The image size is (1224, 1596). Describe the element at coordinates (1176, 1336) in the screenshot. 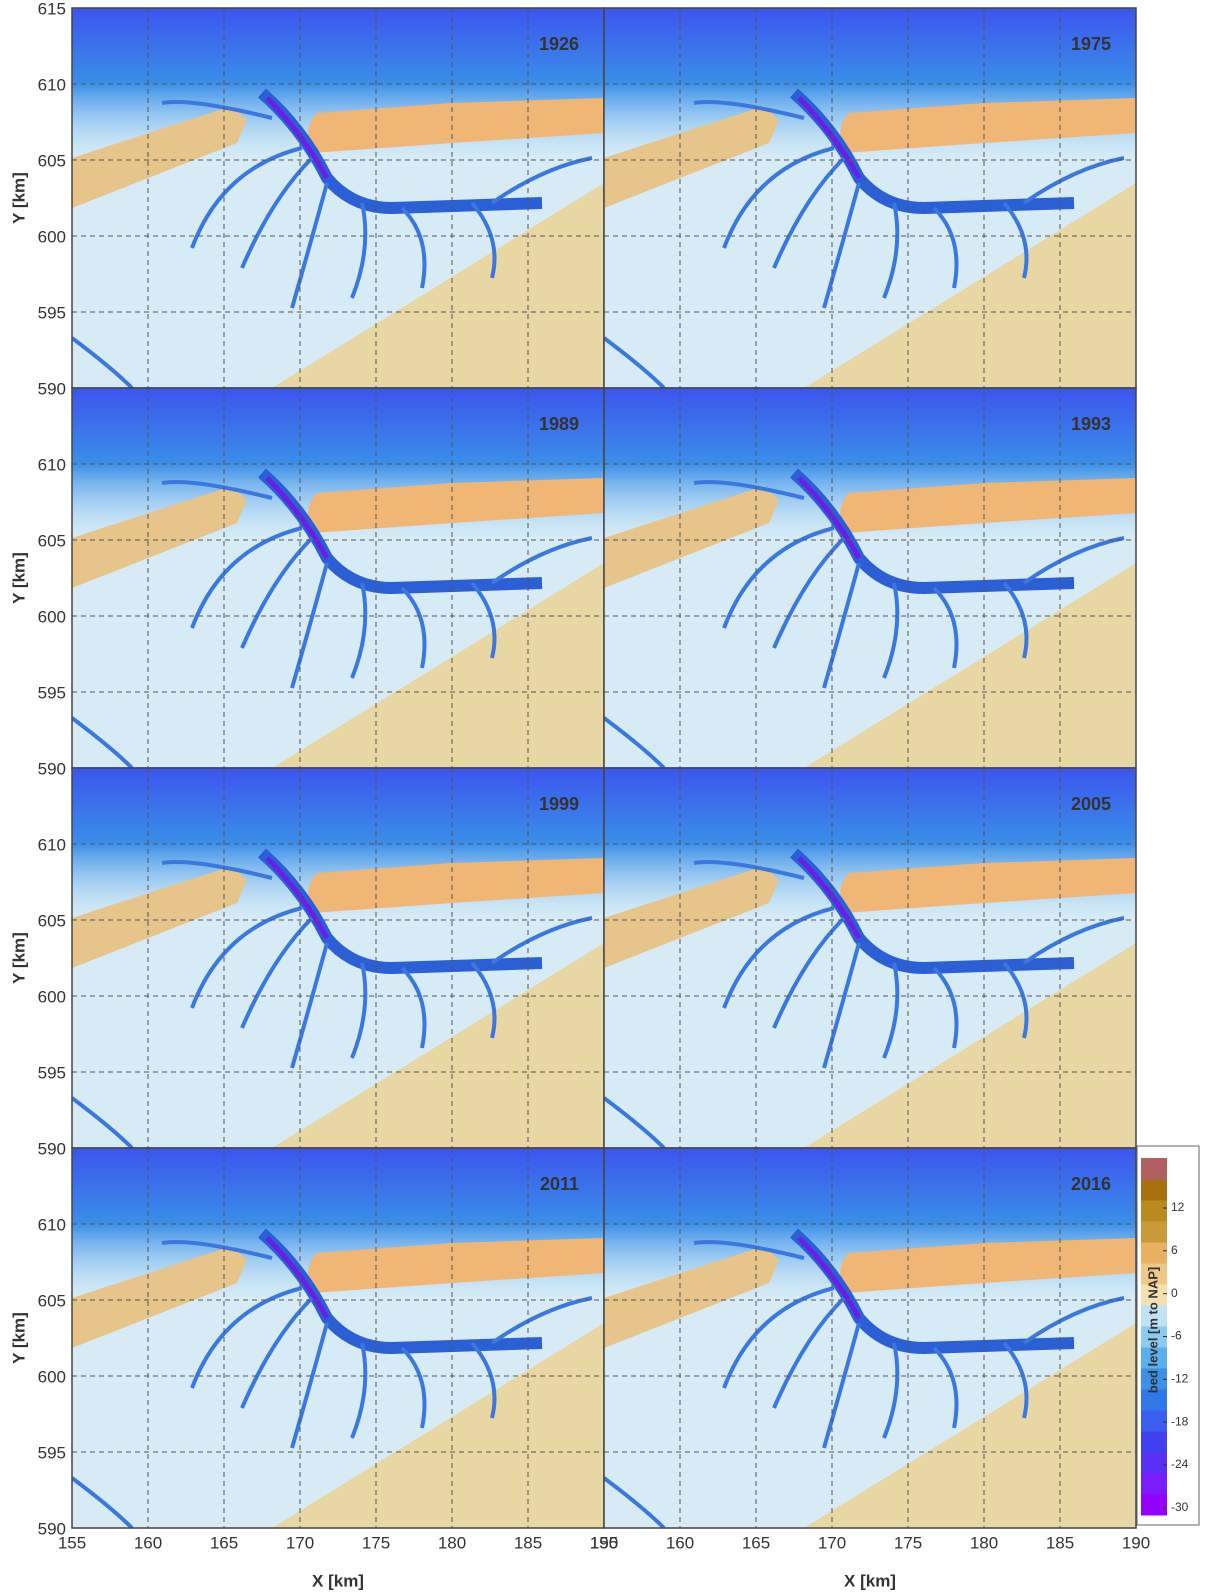

I see `colorbar-tick-label: -6` at that location.